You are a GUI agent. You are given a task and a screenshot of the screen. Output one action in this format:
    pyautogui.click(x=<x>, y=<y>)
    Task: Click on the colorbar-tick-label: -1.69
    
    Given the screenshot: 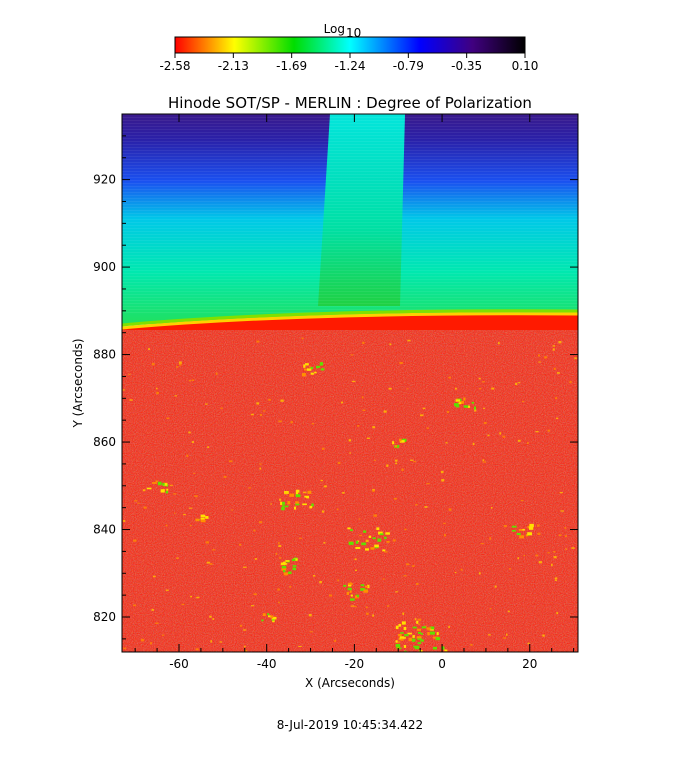 What is the action you would take?
    pyautogui.click(x=291, y=66)
    